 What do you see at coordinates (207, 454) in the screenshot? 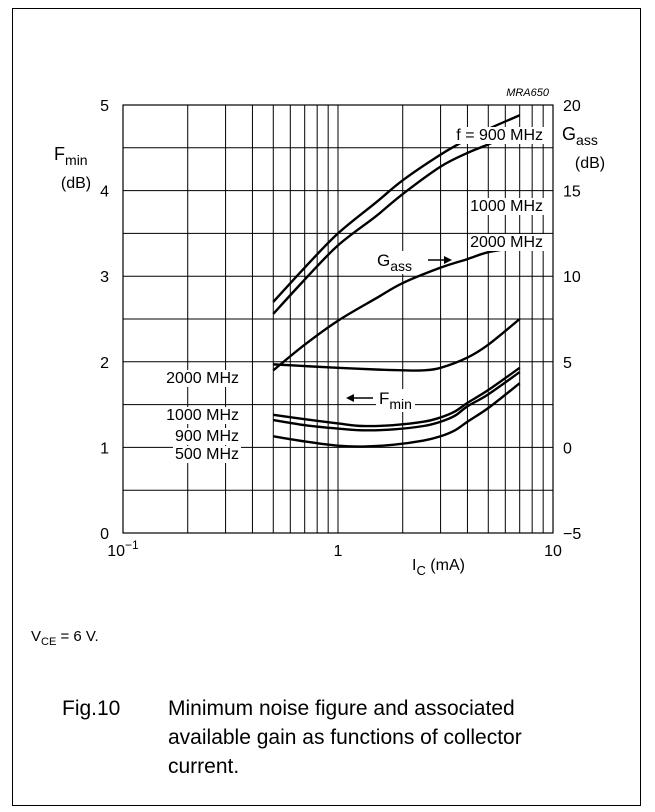
I see `series-label-500-noise: 500 MHz` at bounding box center [207, 454].